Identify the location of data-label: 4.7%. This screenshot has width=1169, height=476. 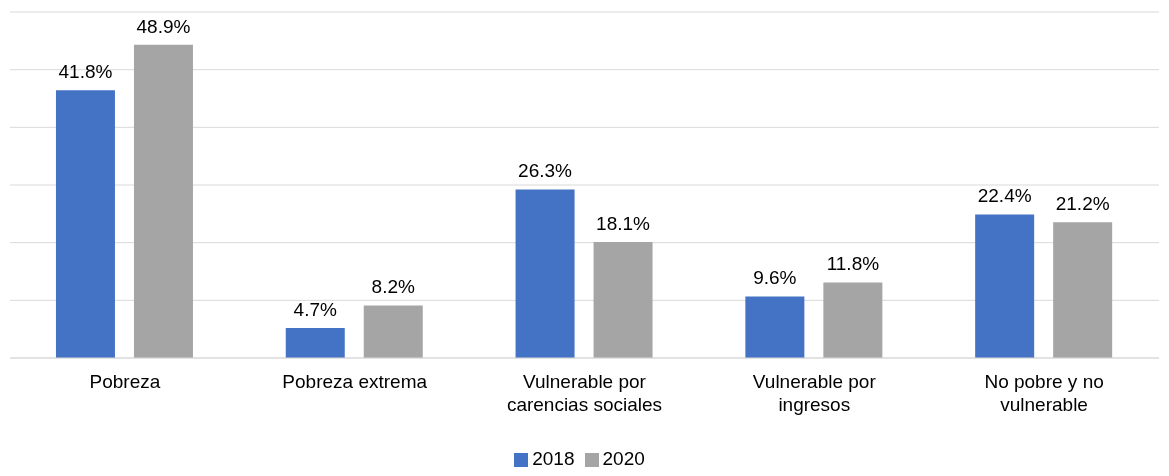
(315, 309).